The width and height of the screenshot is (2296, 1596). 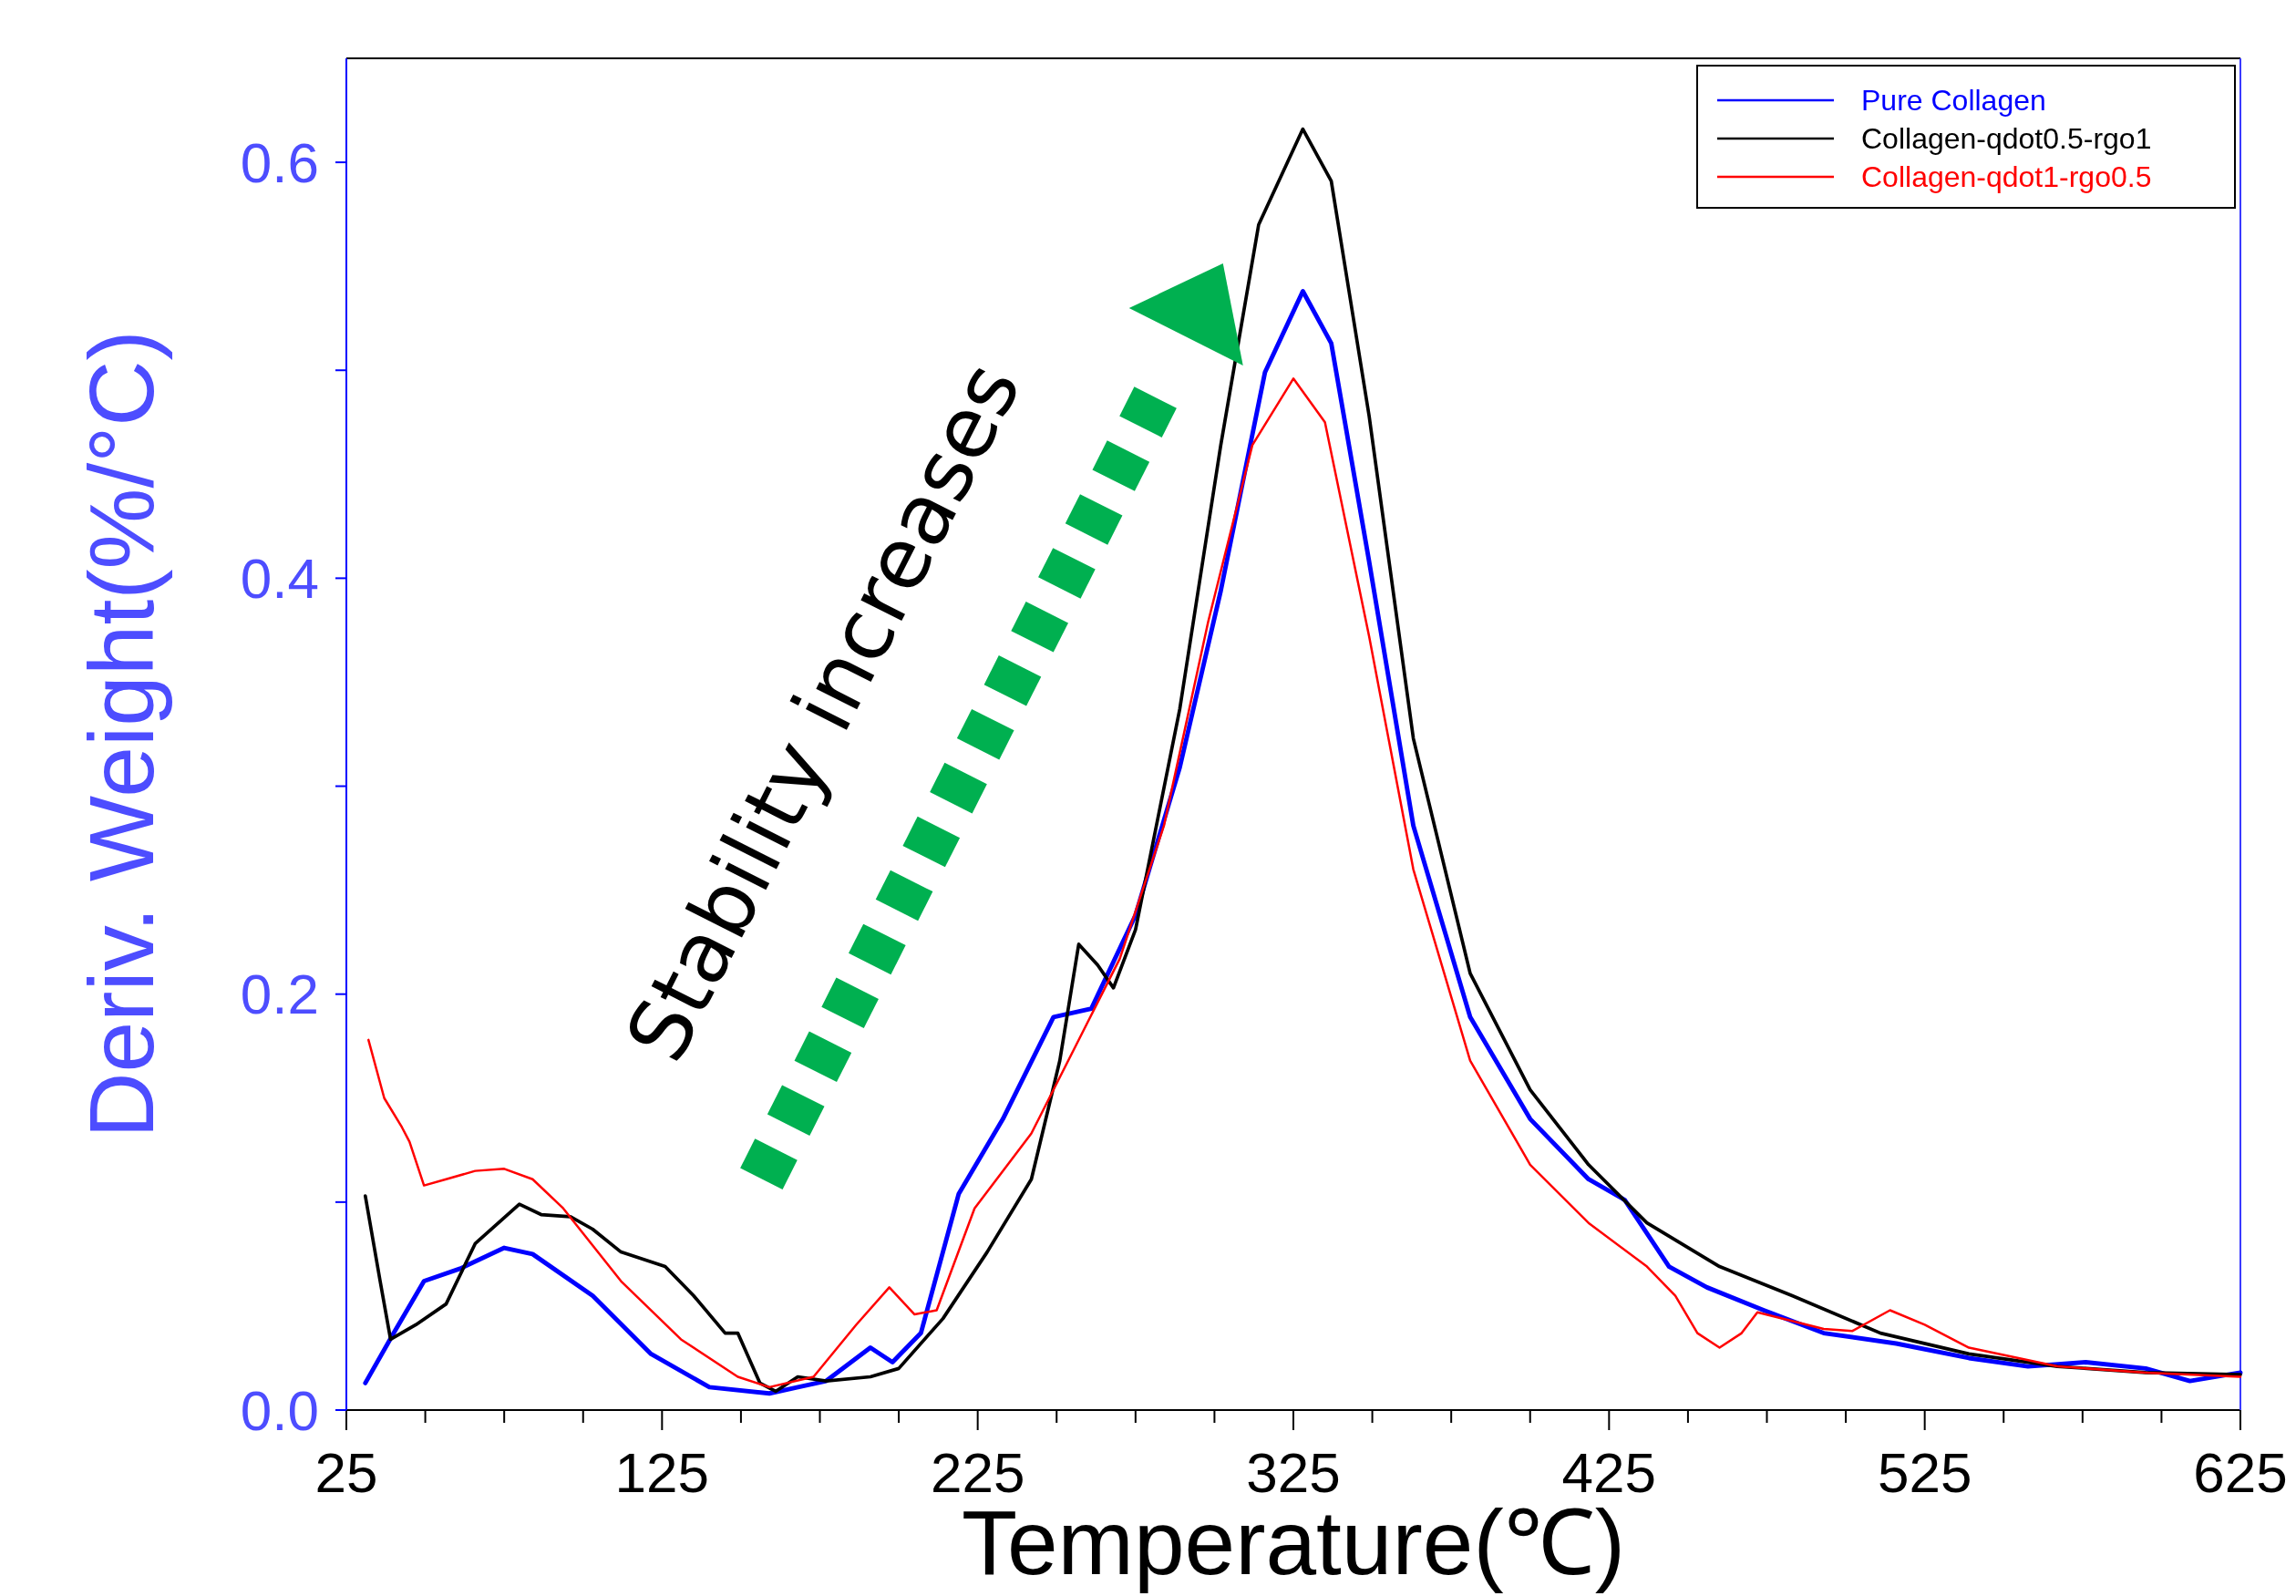 What do you see at coordinates (279, 162) in the screenshot?
I see `y-tick-label: 0.6` at bounding box center [279, 162].